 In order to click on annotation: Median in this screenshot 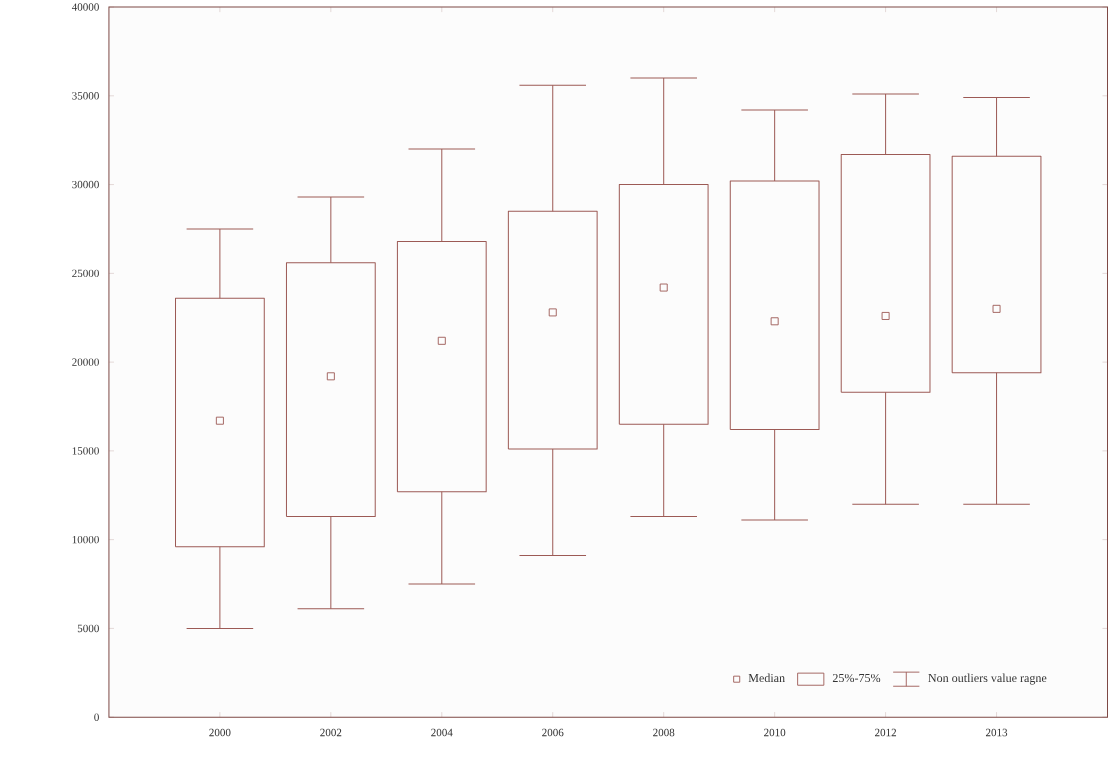, I will do `click(766, 678)`.